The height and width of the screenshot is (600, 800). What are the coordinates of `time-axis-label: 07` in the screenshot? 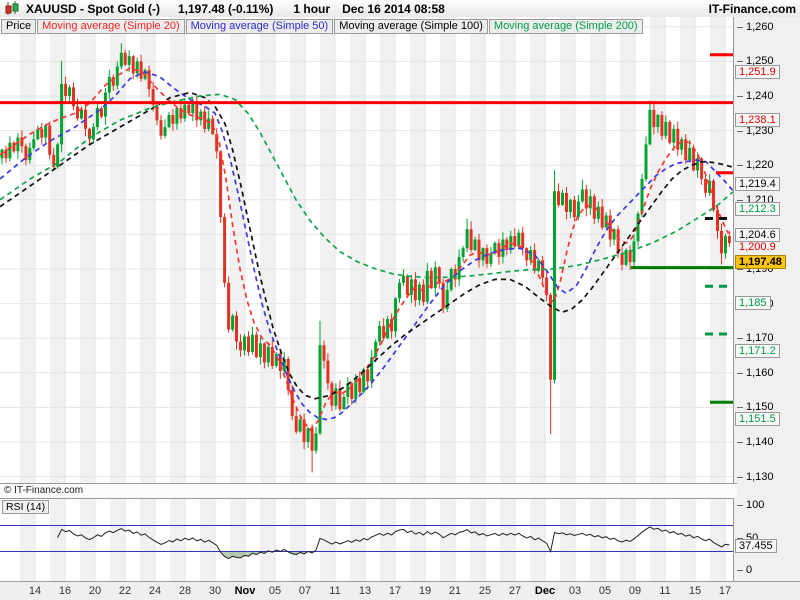 It's located at (305, 591).